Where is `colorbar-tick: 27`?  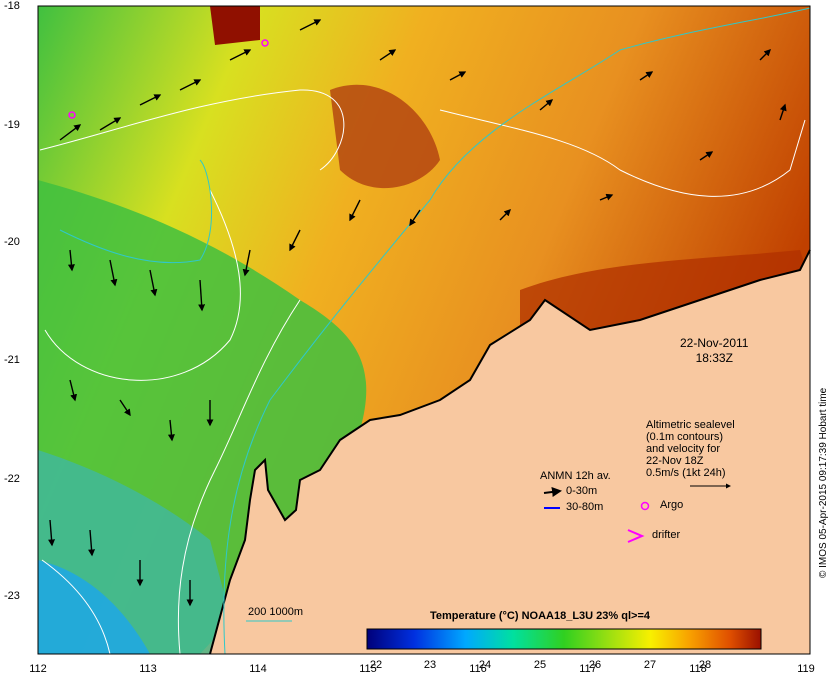
colorbar-tick: 27 is located at coordinates (650, 665).